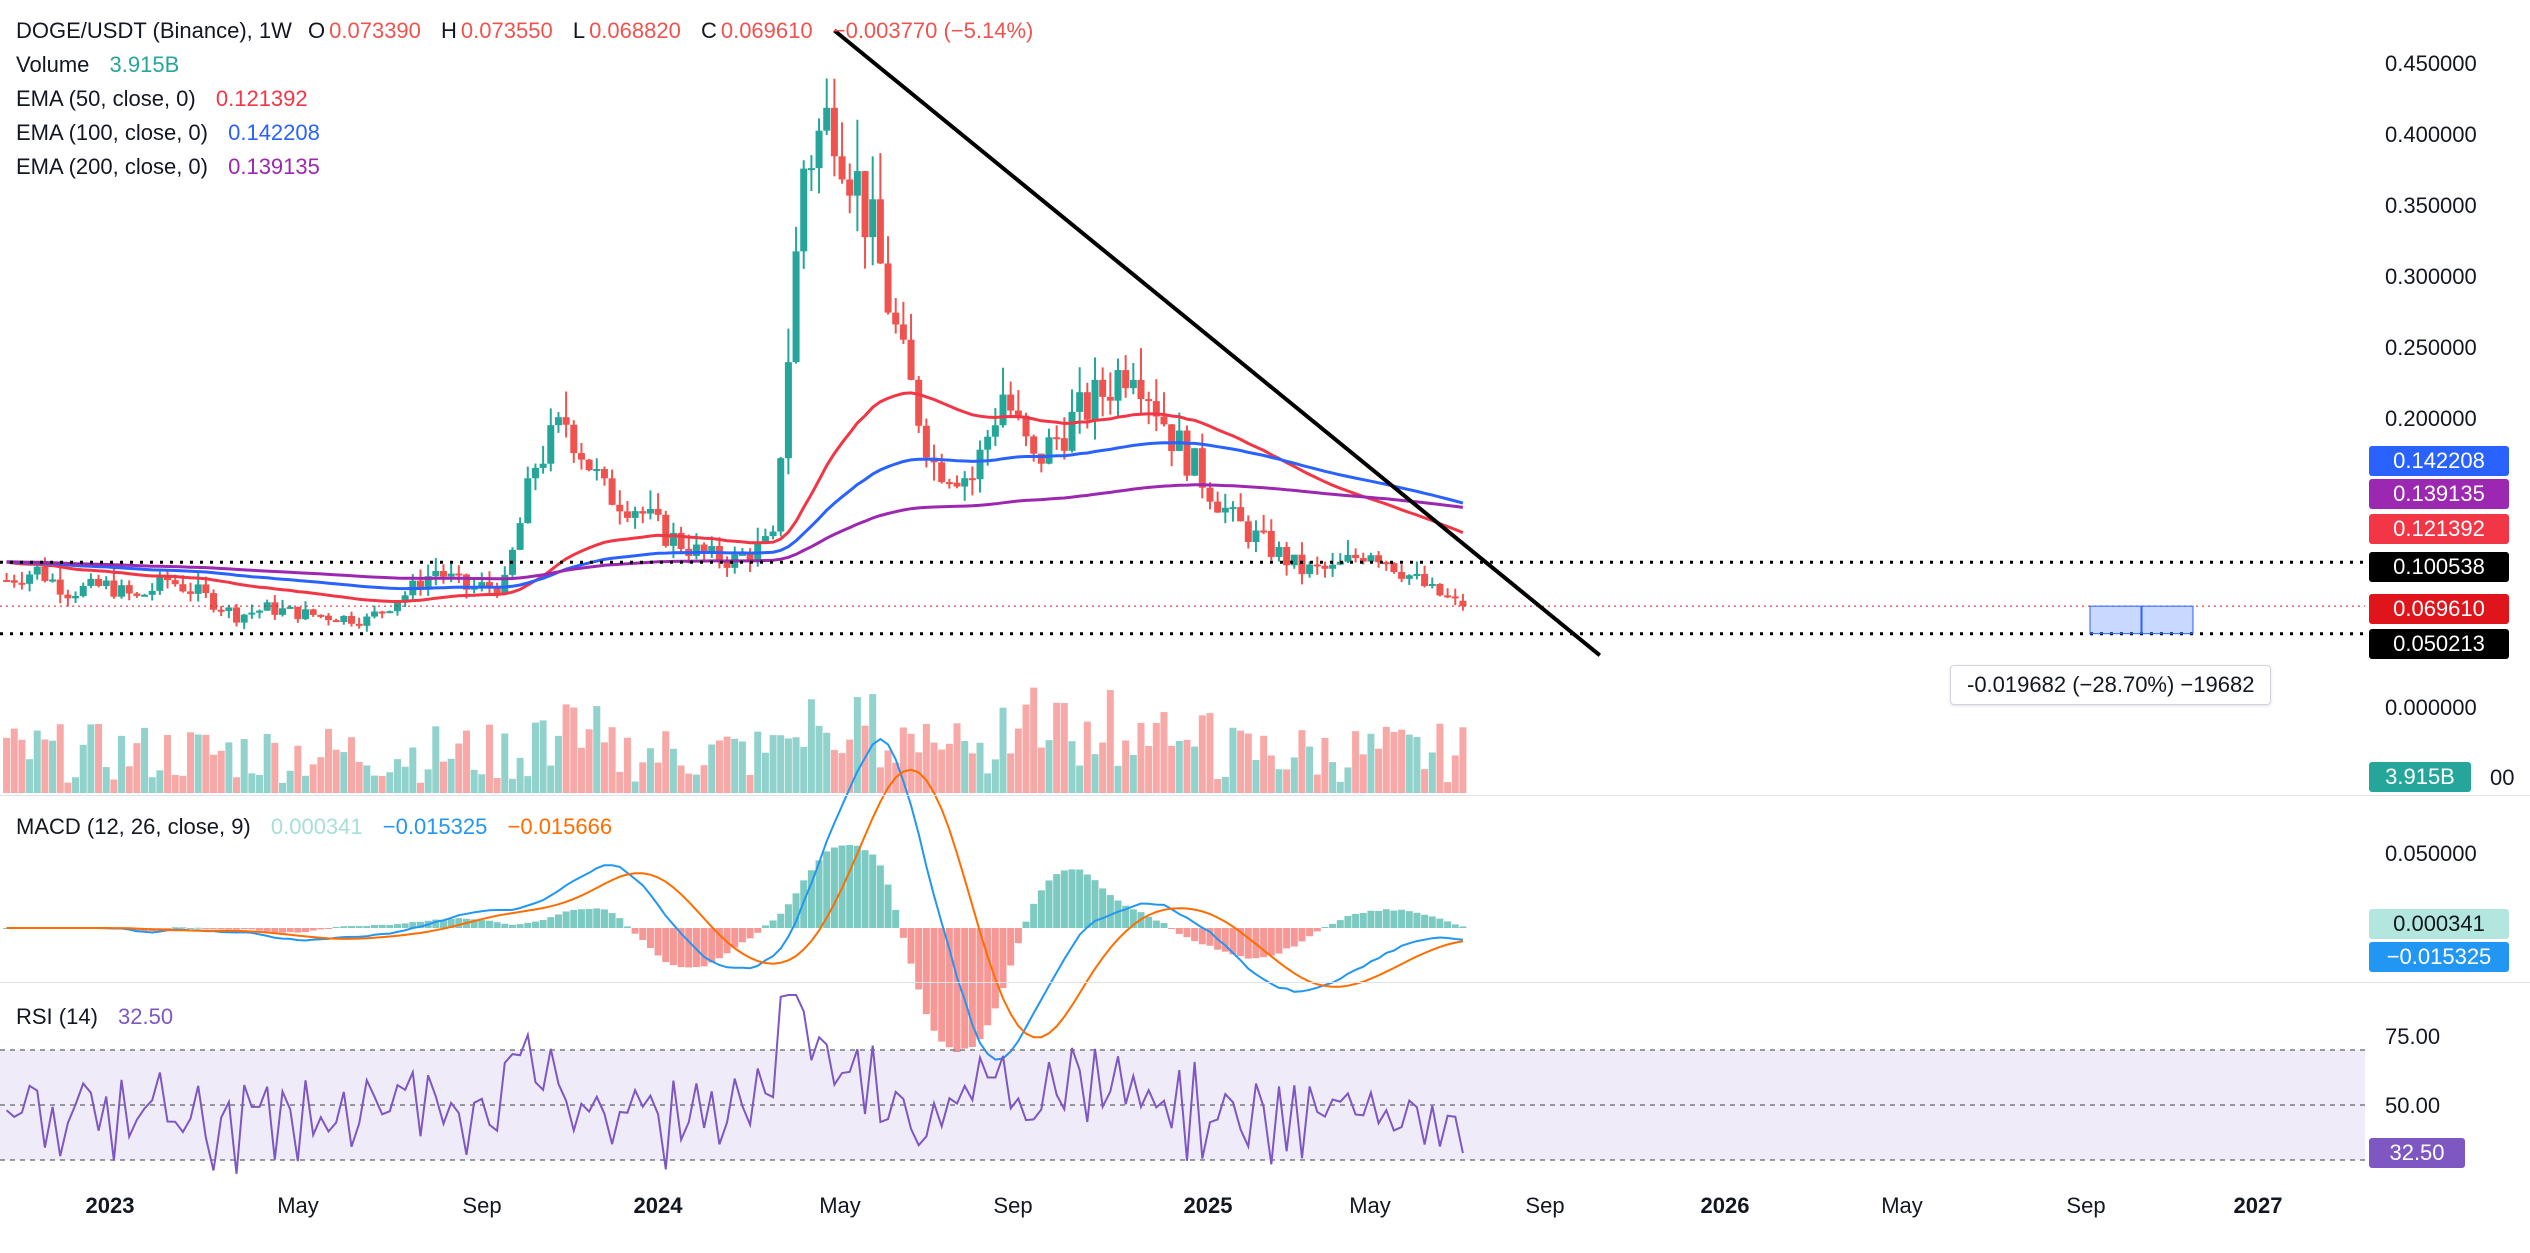  Describe the element at coordinates (635, 30) in the screenshot. I see `low-value: 0.068820` at that location.